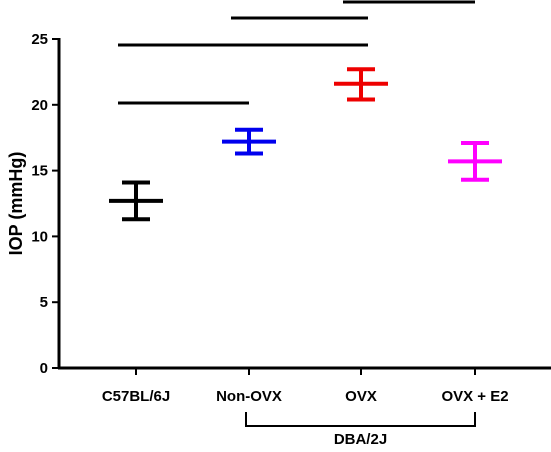 The width and height of the screenshot is (551, 452). I want to click on y-tick-label: 15, so click(39, 171).